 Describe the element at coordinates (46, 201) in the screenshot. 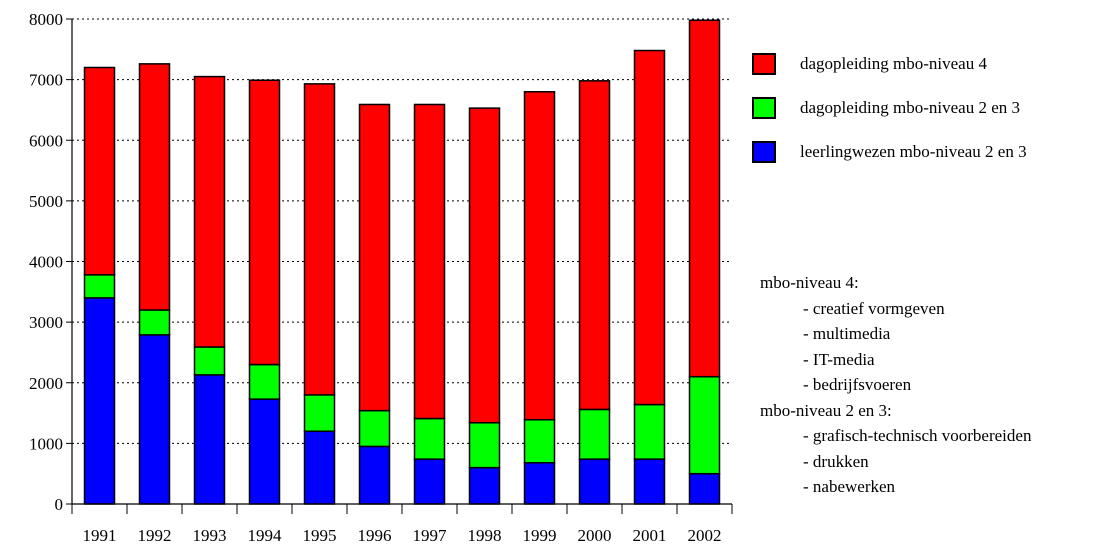

I see `y-tick-label: 5000` at that location.